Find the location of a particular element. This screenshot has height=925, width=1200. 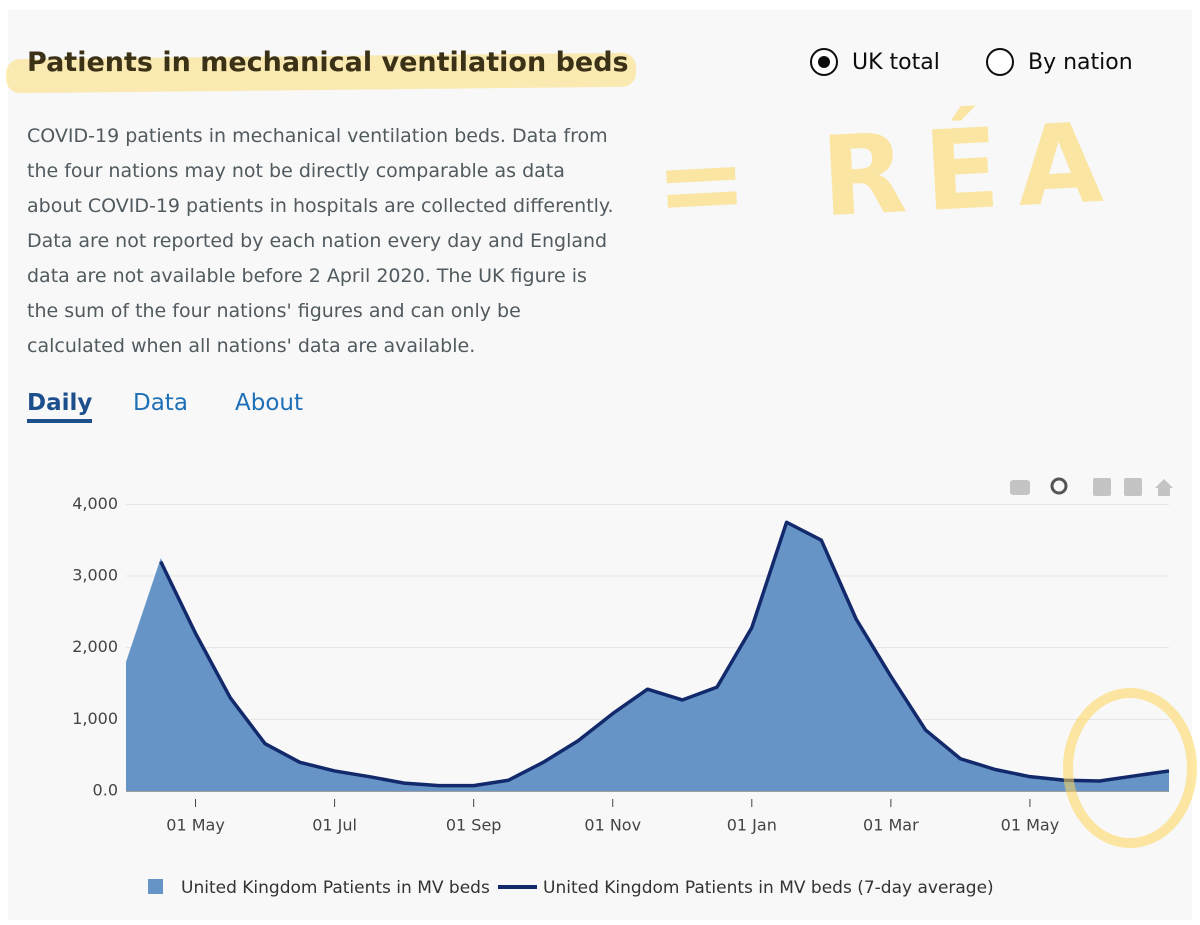

tab: Daily is located at coordinates (60, 406).